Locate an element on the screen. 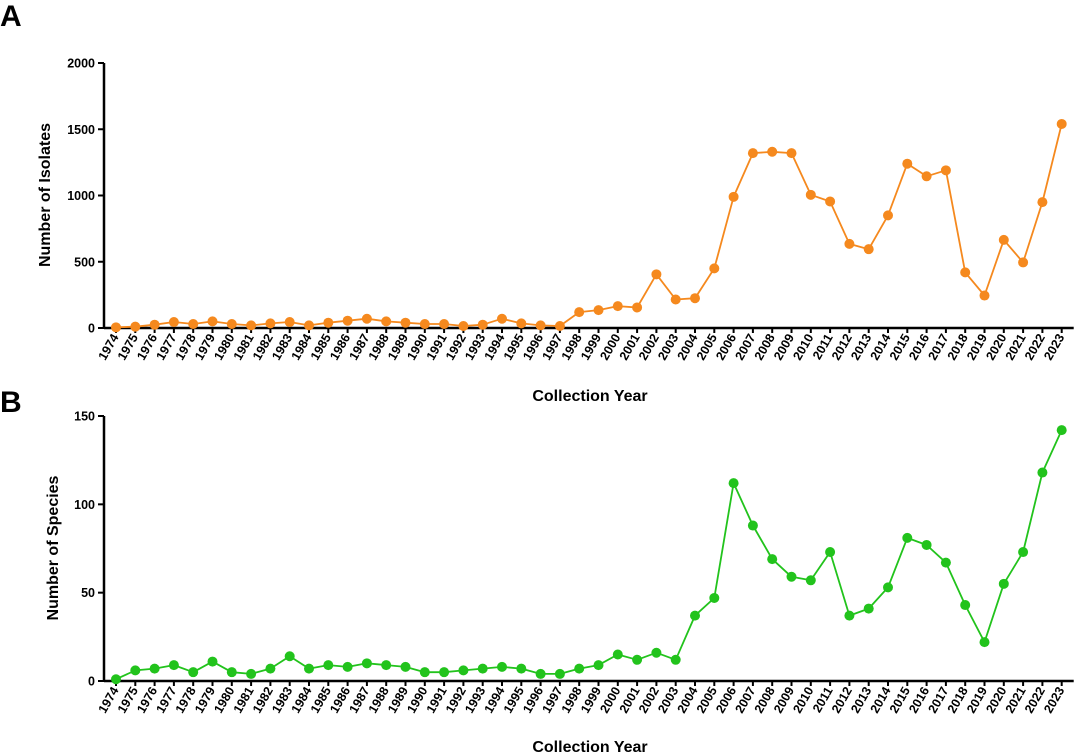 The width and height of the screenshot is (1080, 755). y-tick-label: 1500 is located at coordinates (81, 130).